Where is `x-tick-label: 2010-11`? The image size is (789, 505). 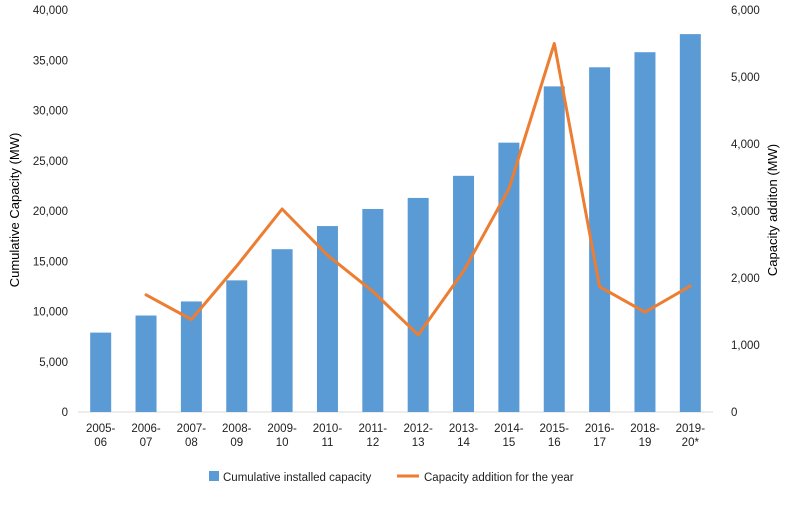
x-tick-label: 2010-11 is located at coordinates (328, 436).